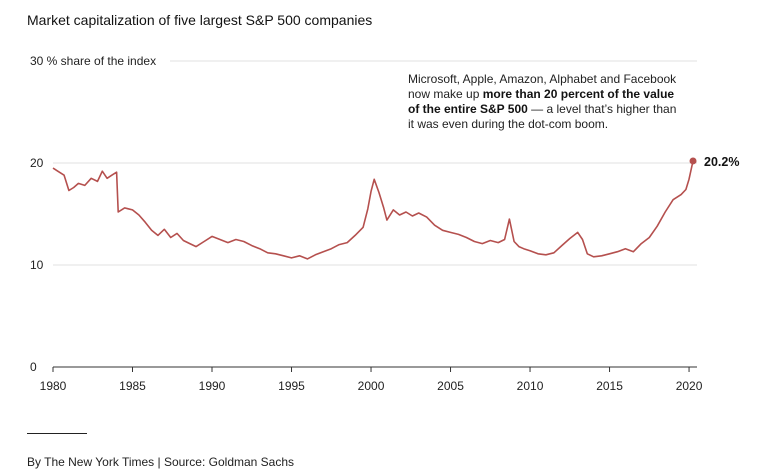  What do you see at coordinates (609, 386) in the screenshot?
I see `x-tick-label: 2015` at bounding box center [609, 386].